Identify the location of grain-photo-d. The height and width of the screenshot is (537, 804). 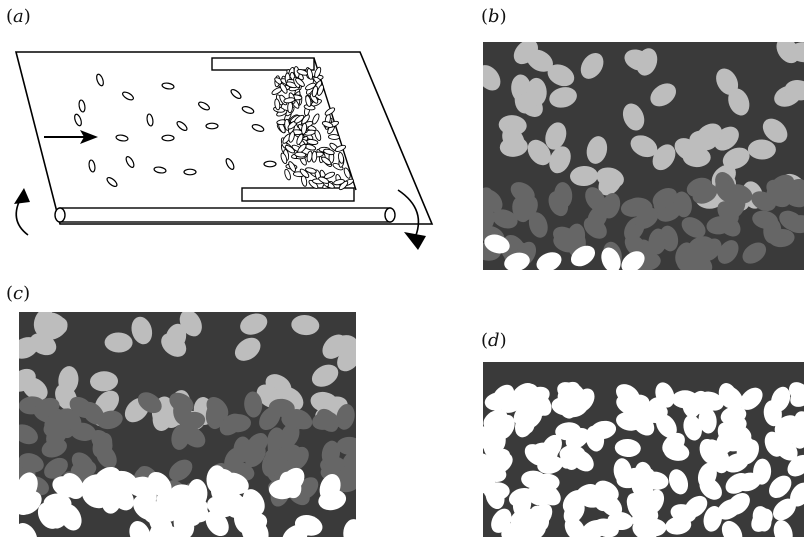
(643, 449).